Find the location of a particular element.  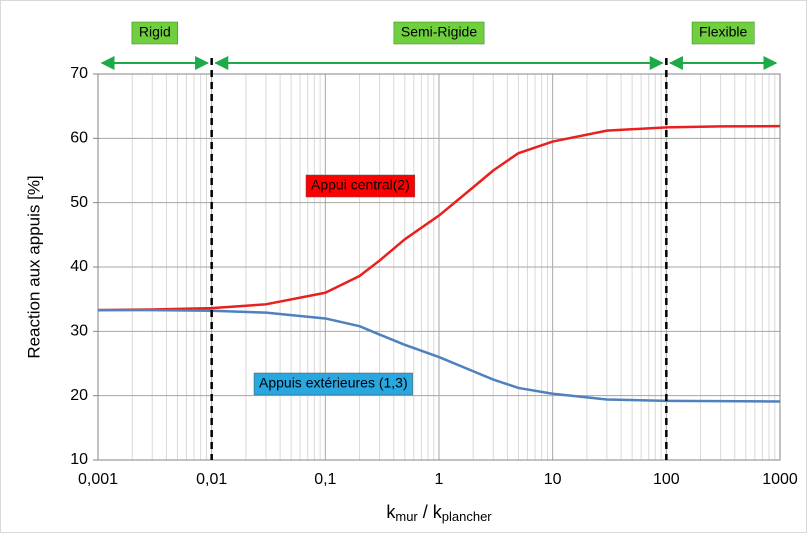

x-label-sub: mur is located at coordinates (406, 516).